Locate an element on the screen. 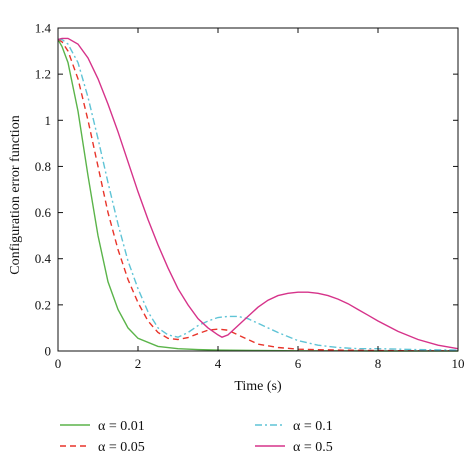 Image resolution: width=474 pixels, height=474 pixels. y-tick-label: 0.8 is located at coordinates (43, 166).